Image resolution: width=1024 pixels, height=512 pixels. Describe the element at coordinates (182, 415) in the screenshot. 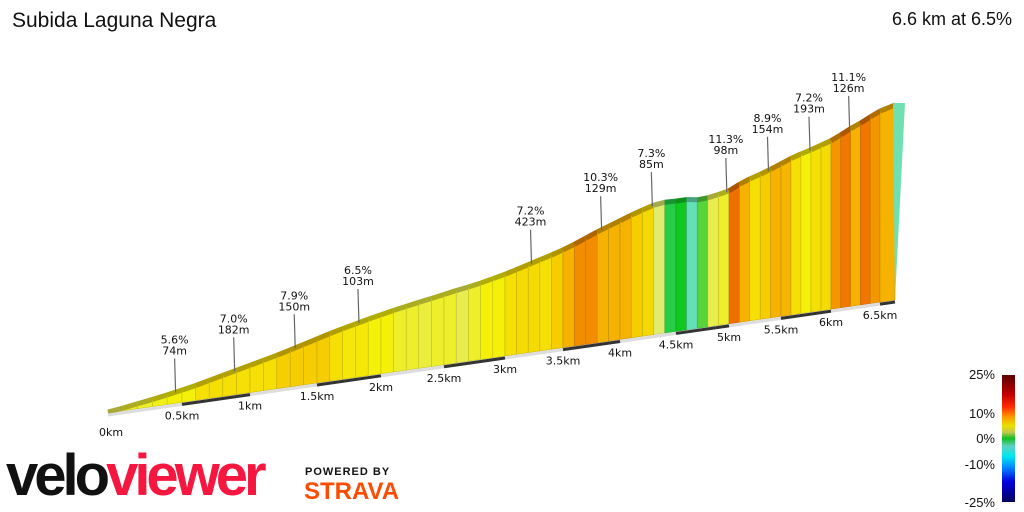

I see `x-tick-label: 0.5km` at that location.